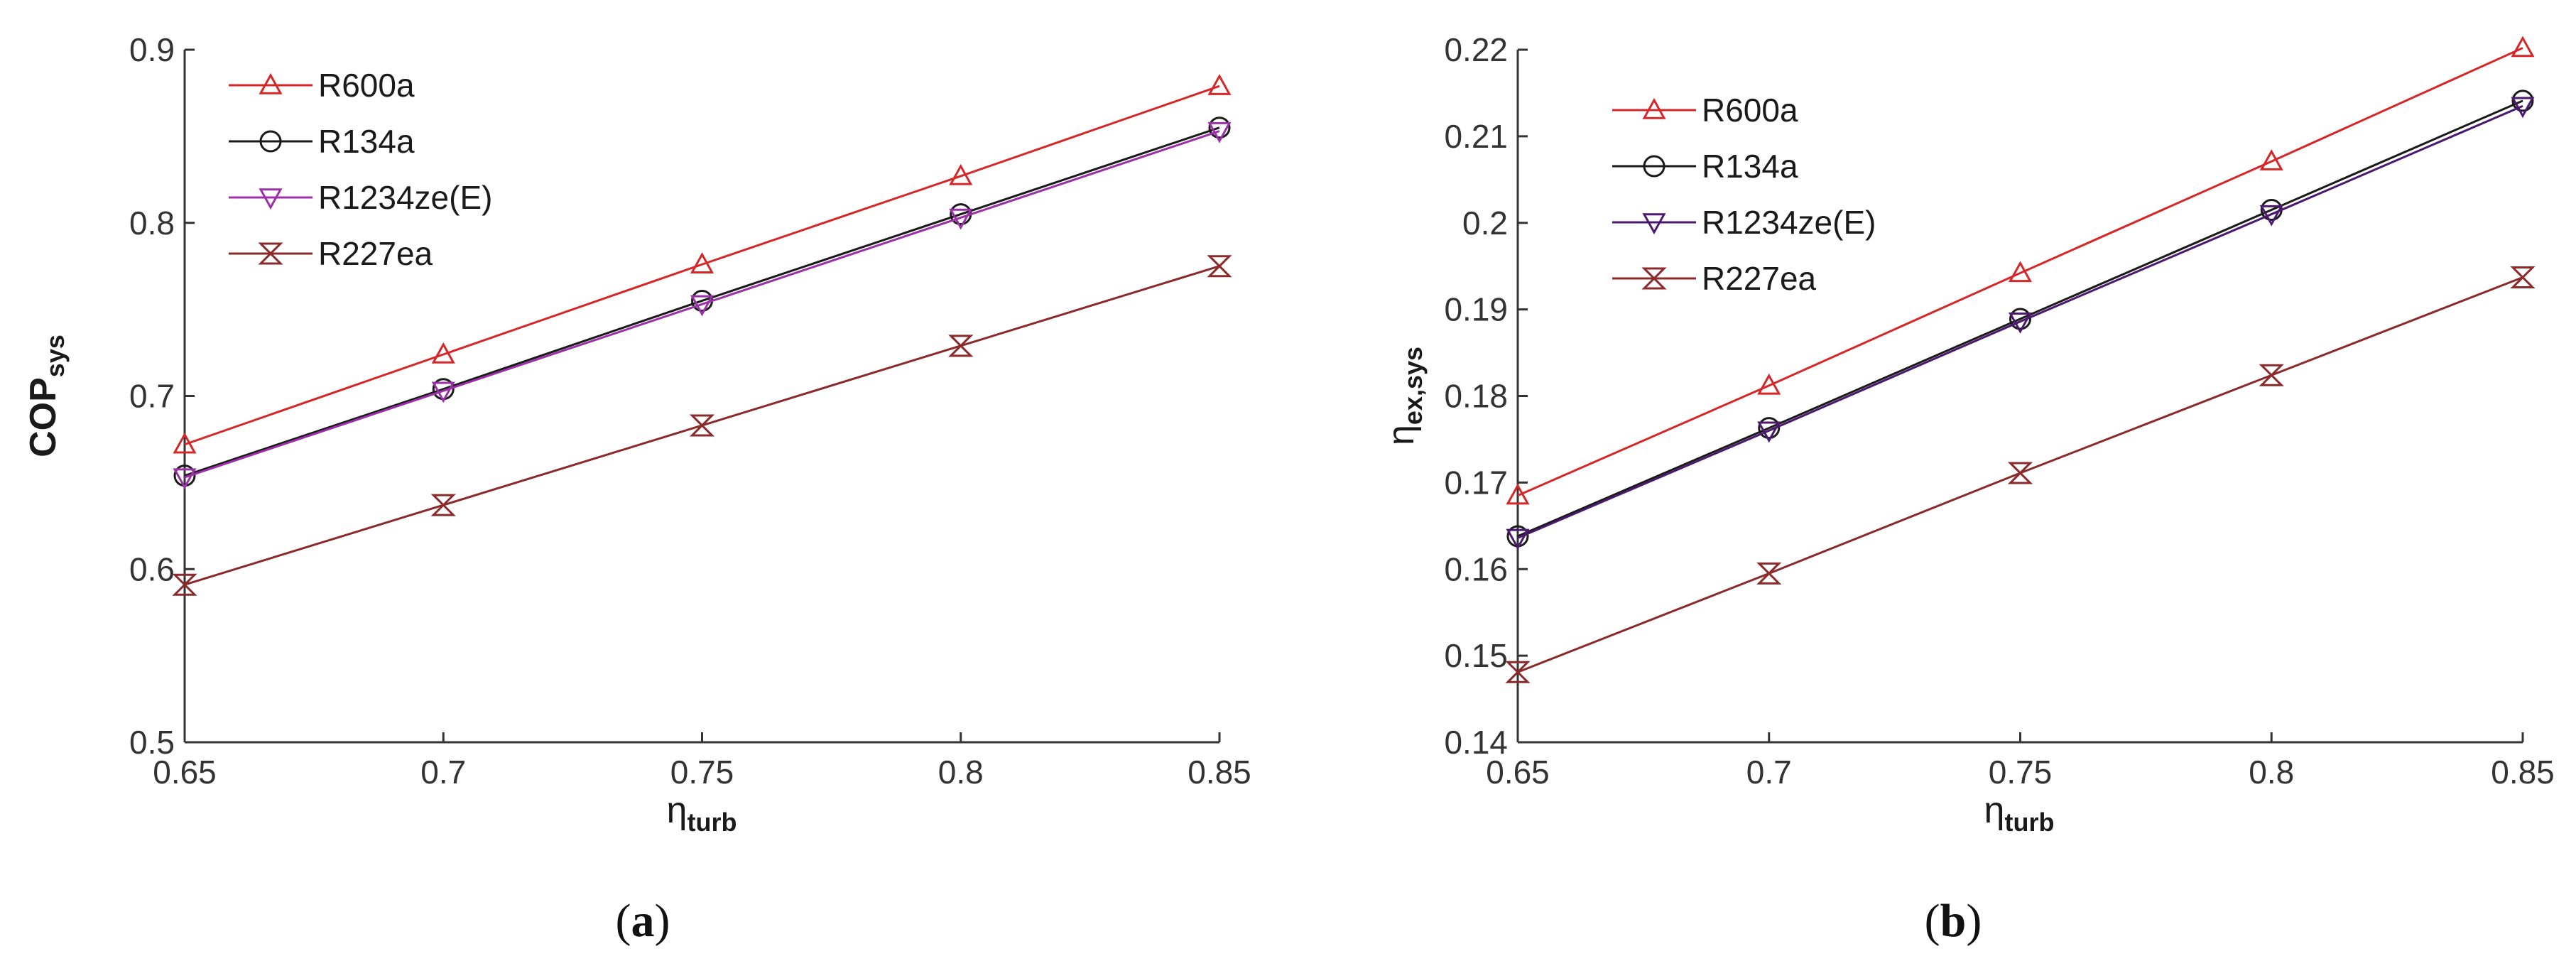  What do you see at coordinates (443, 772) in the screenshot?
I see `chart-a-x-tick-label: 0.7` at bounding box center [443, 772].